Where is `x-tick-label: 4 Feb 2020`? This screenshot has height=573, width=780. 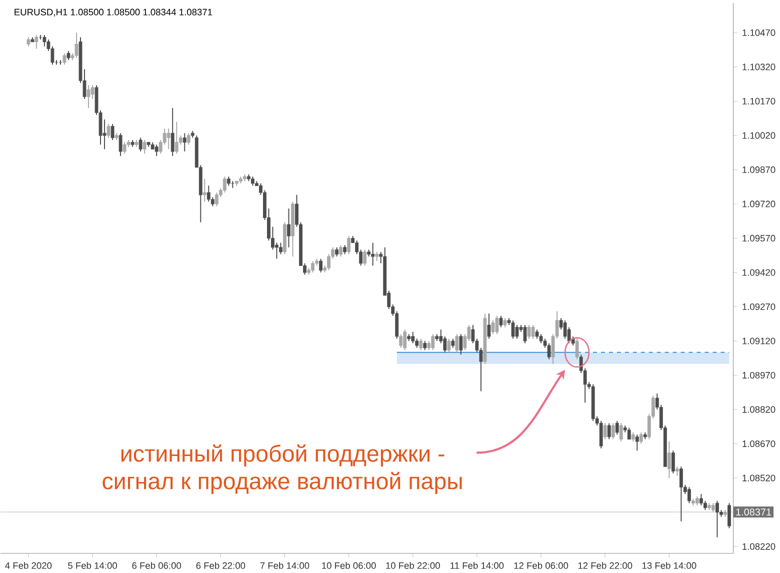 x-tick-label: 4 Feb 2020 is located at coordinates (28, 565).